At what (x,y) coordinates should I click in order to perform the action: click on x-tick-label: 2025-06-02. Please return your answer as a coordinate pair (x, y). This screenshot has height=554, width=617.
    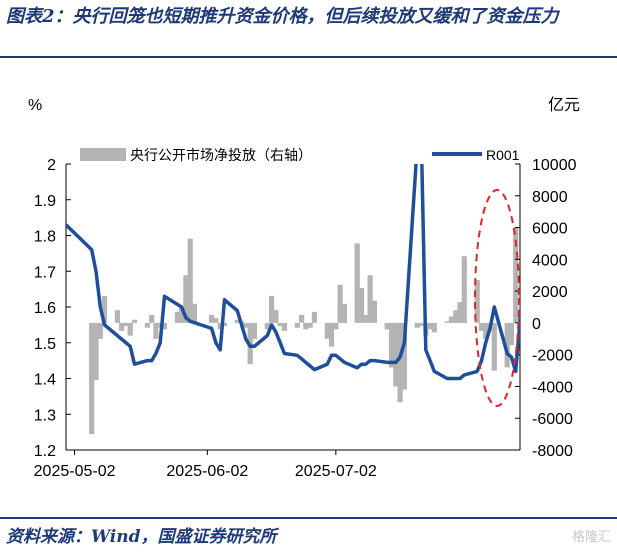
    Looking at the image, I should click on (207, 471).